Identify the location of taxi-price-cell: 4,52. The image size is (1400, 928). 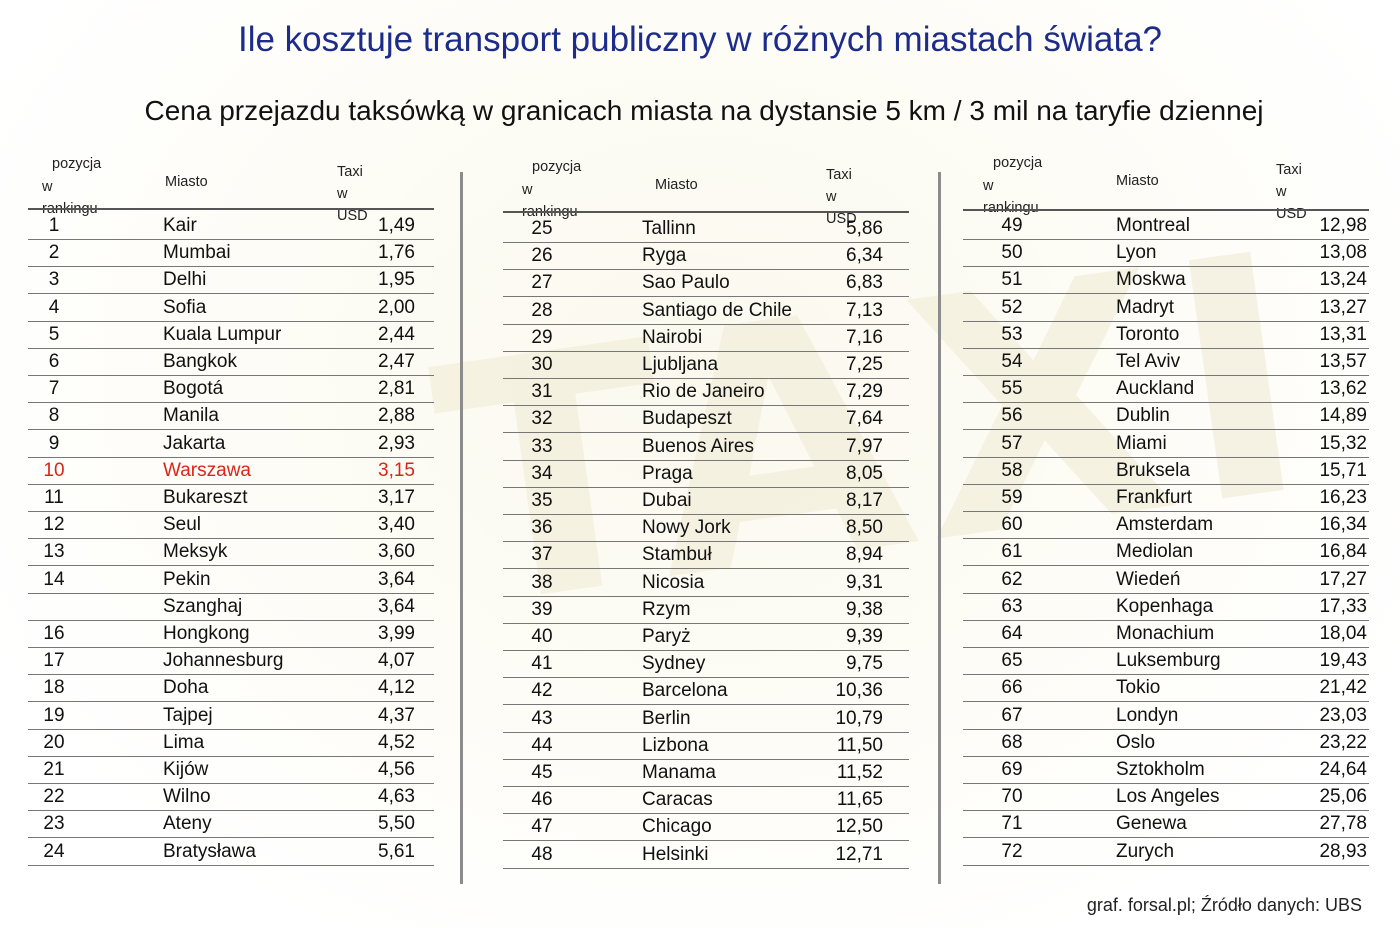
(396, 742).